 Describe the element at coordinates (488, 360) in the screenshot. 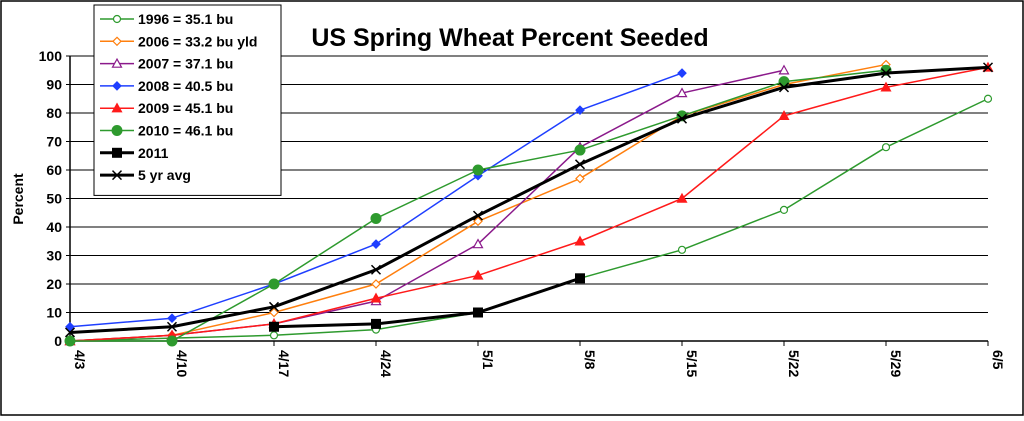

I see `x-tick-label: 5/1` at that location.